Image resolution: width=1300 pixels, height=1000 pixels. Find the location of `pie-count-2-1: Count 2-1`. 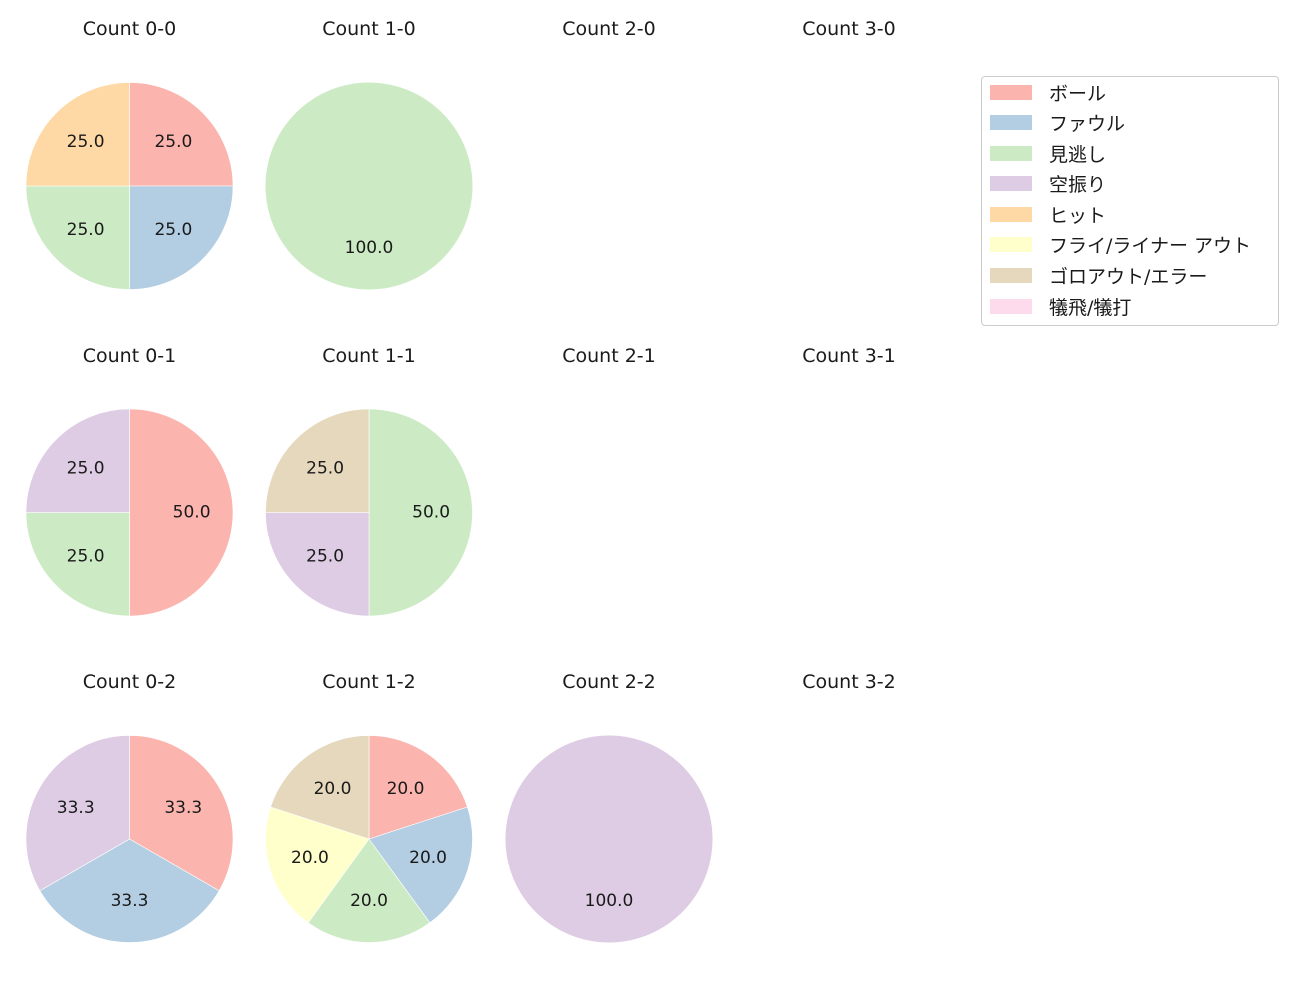

pie-count-2-1: Count 2-1 is located at coordinates (609, 356).